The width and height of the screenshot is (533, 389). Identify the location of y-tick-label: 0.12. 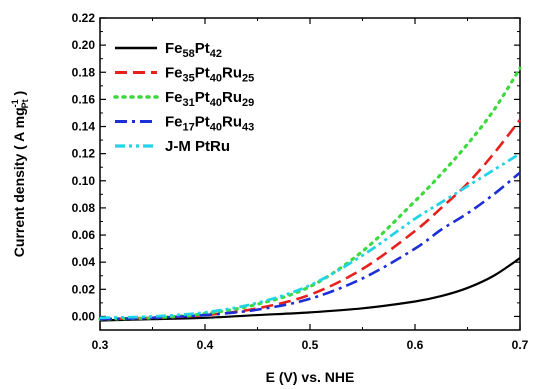
(84, 154).